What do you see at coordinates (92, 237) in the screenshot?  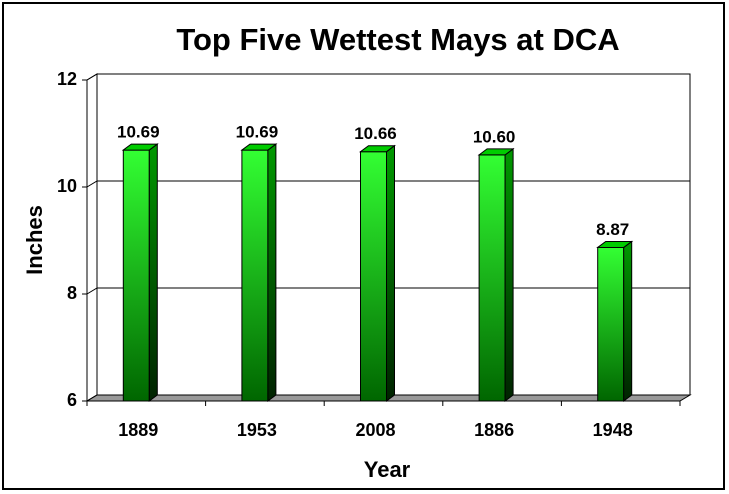 I see `side-wall` at bounding box center [92, 237].